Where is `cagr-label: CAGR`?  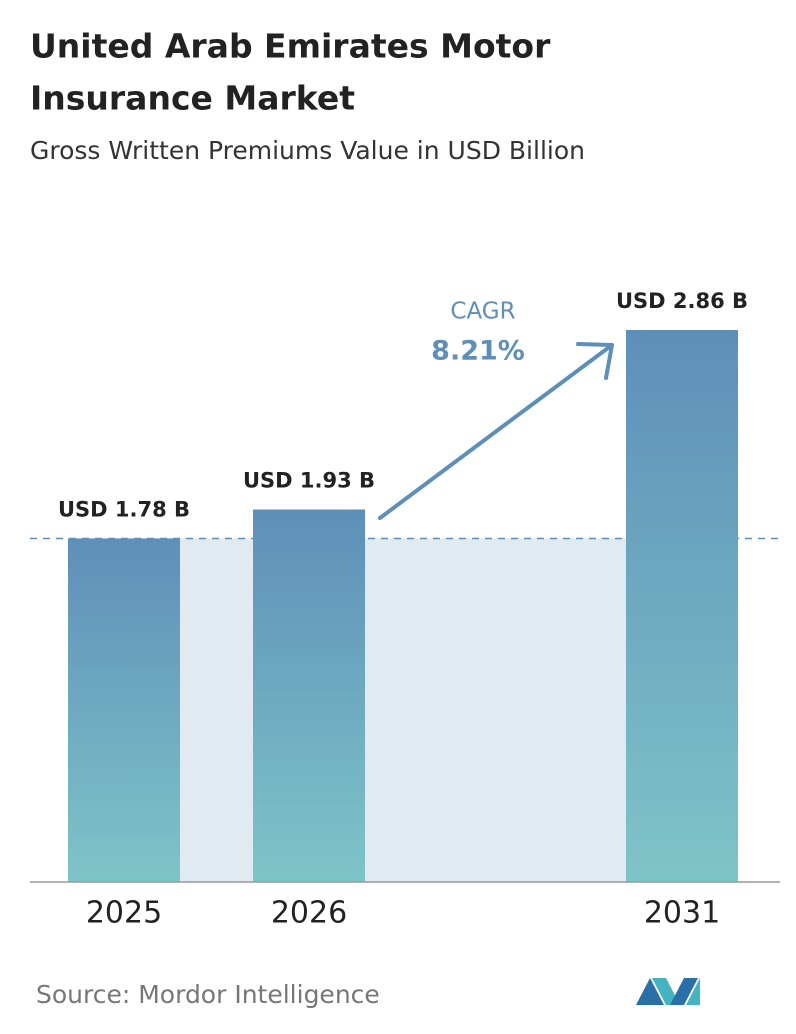 cagr-label: CAGR is located at coordinates (482, 312).